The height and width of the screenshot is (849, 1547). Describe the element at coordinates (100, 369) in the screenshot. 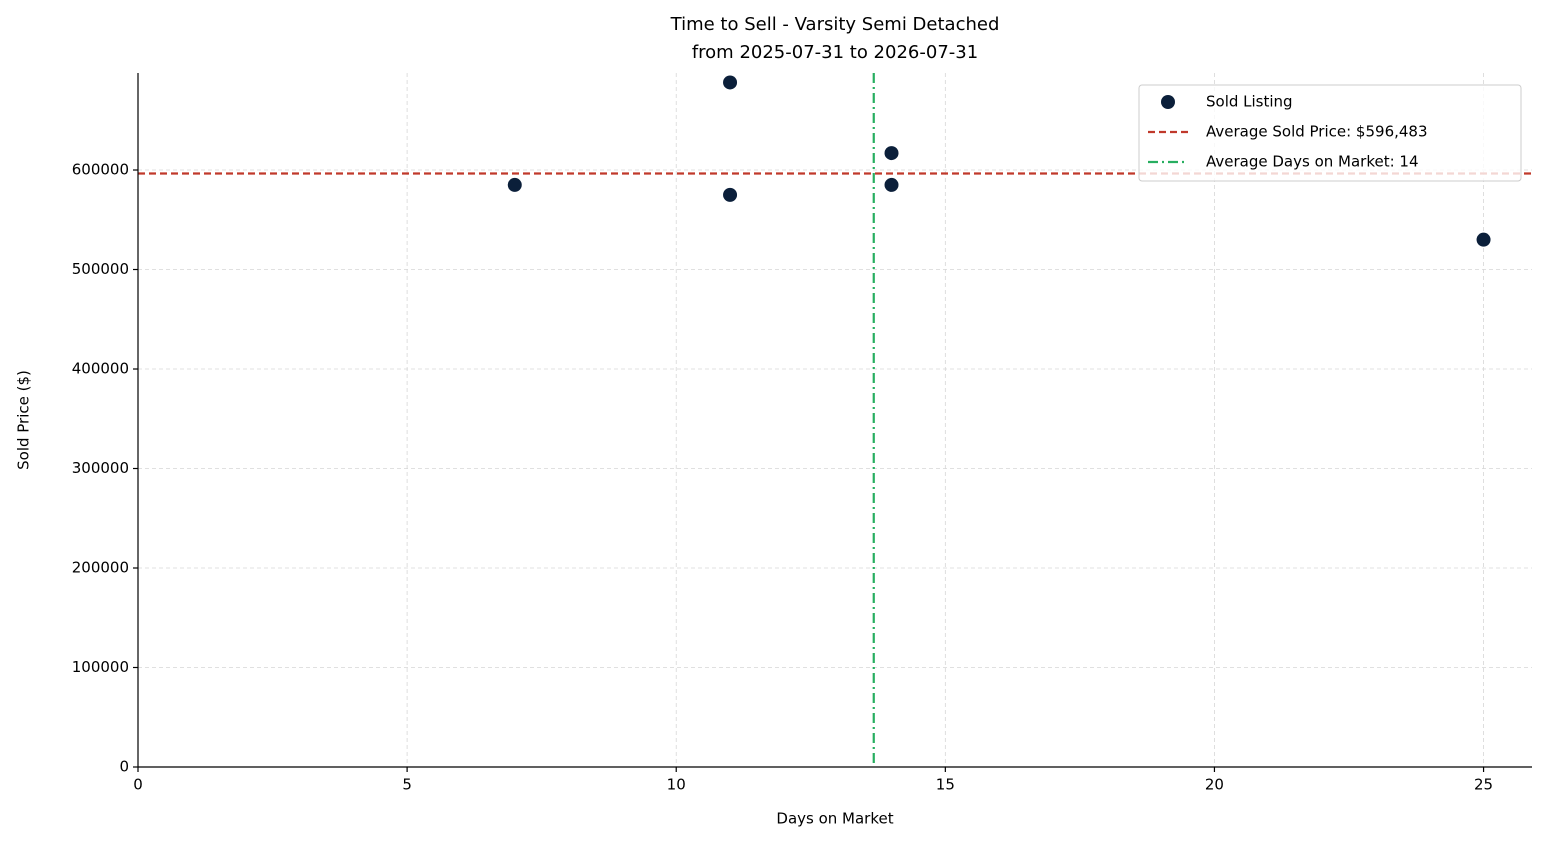

I see `y-tick-label: 400000` at that location.